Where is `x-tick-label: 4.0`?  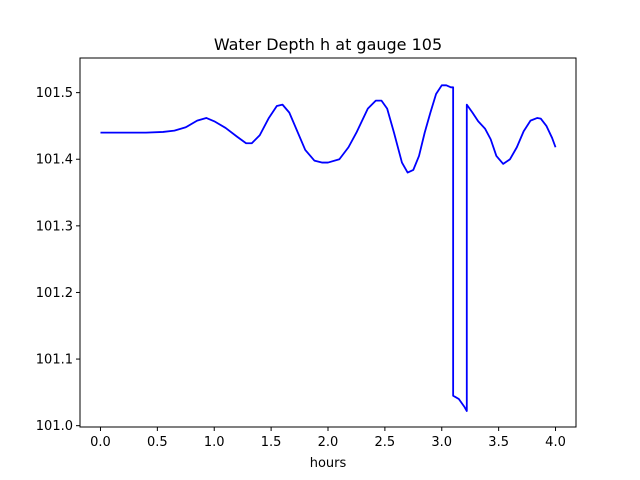
x-tick-label: 4.0 is located at coordinates (555, 442).